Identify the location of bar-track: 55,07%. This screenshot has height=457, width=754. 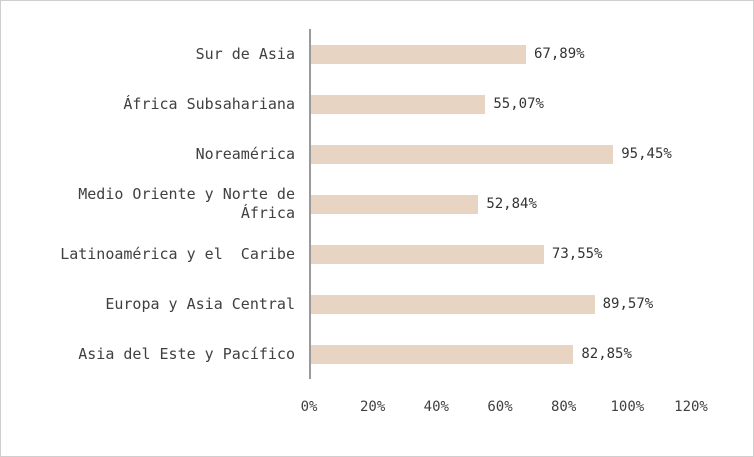
(500, 104).